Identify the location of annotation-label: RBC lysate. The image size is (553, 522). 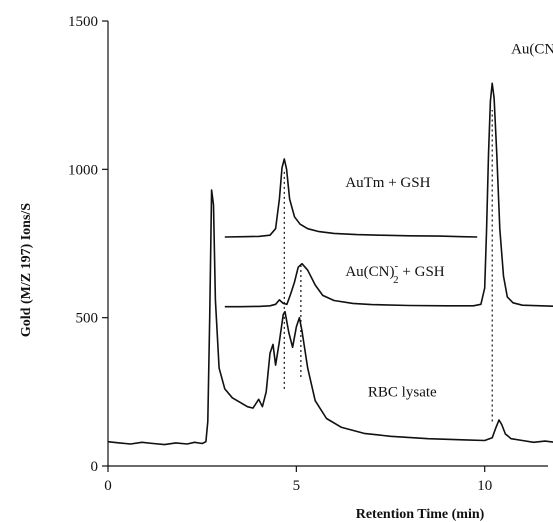
(402, 392).